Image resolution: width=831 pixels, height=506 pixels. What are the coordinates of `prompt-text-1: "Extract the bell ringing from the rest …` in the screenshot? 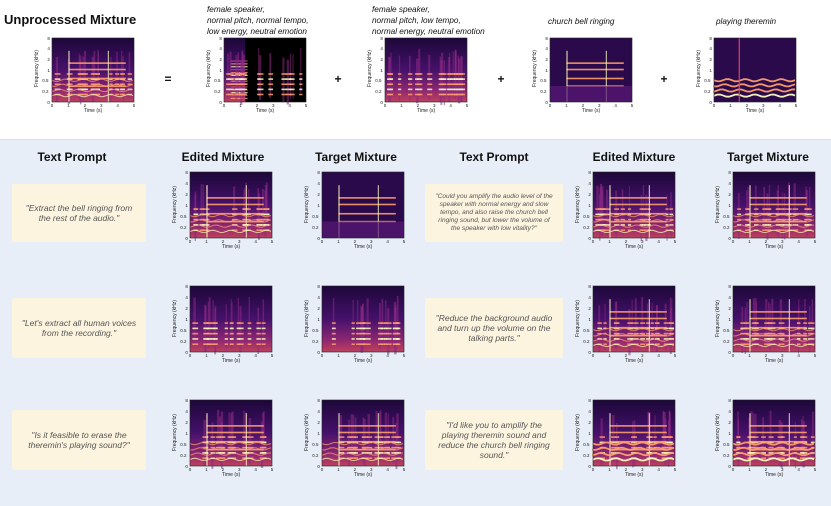 It's located at (79, 213).